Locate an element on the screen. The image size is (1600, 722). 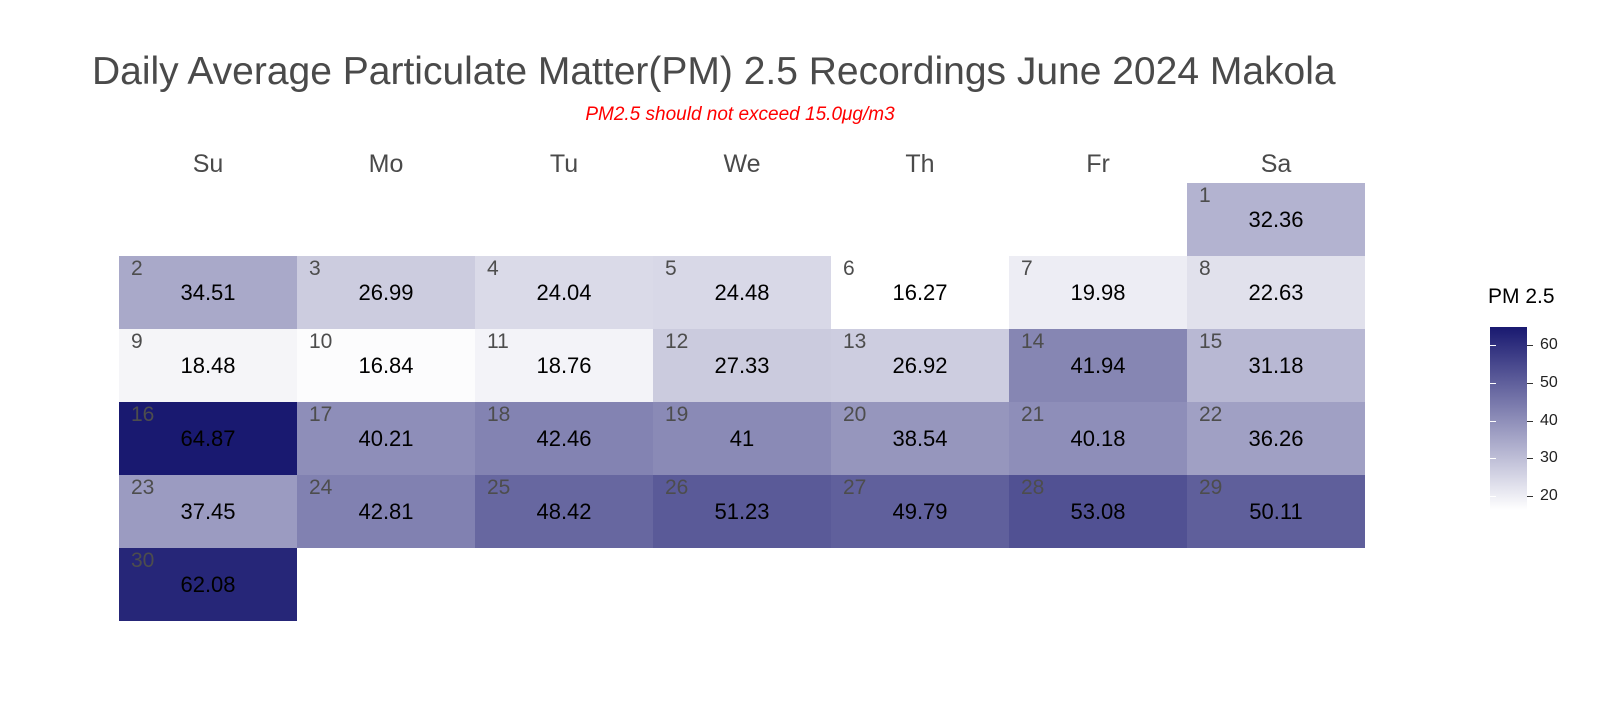
pm25-value-label: 27.33 is located at coordinates (742, 365).